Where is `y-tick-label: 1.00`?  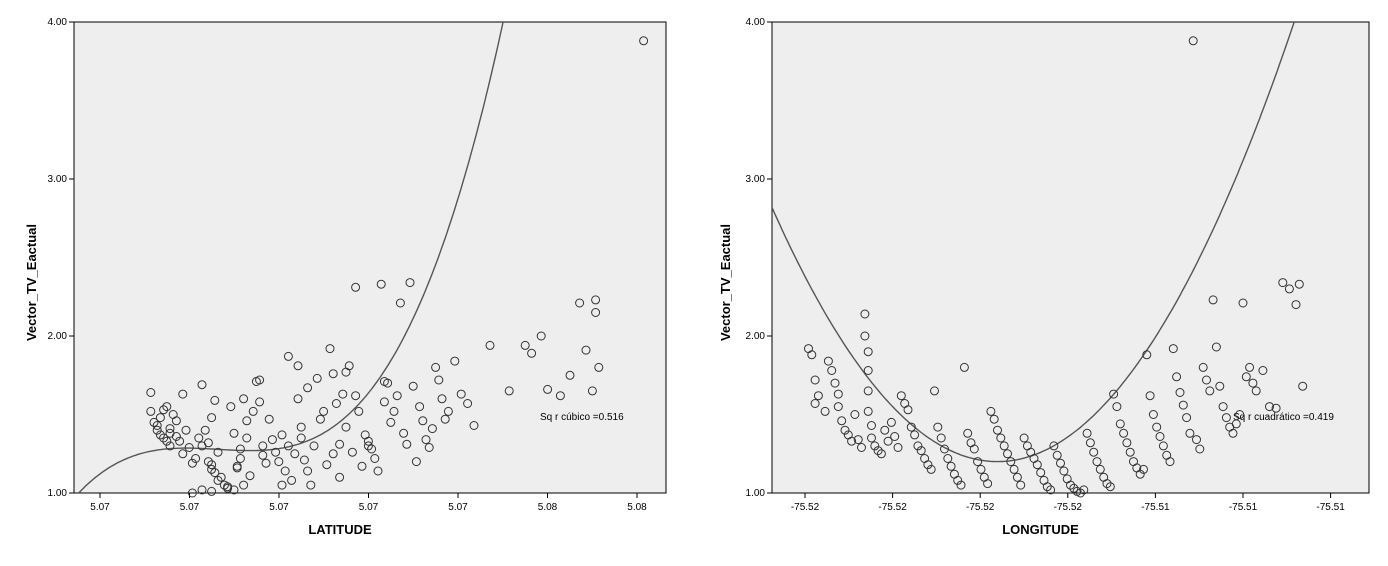
y-tick-label: 1.00 is located at coordinates (58, 493).